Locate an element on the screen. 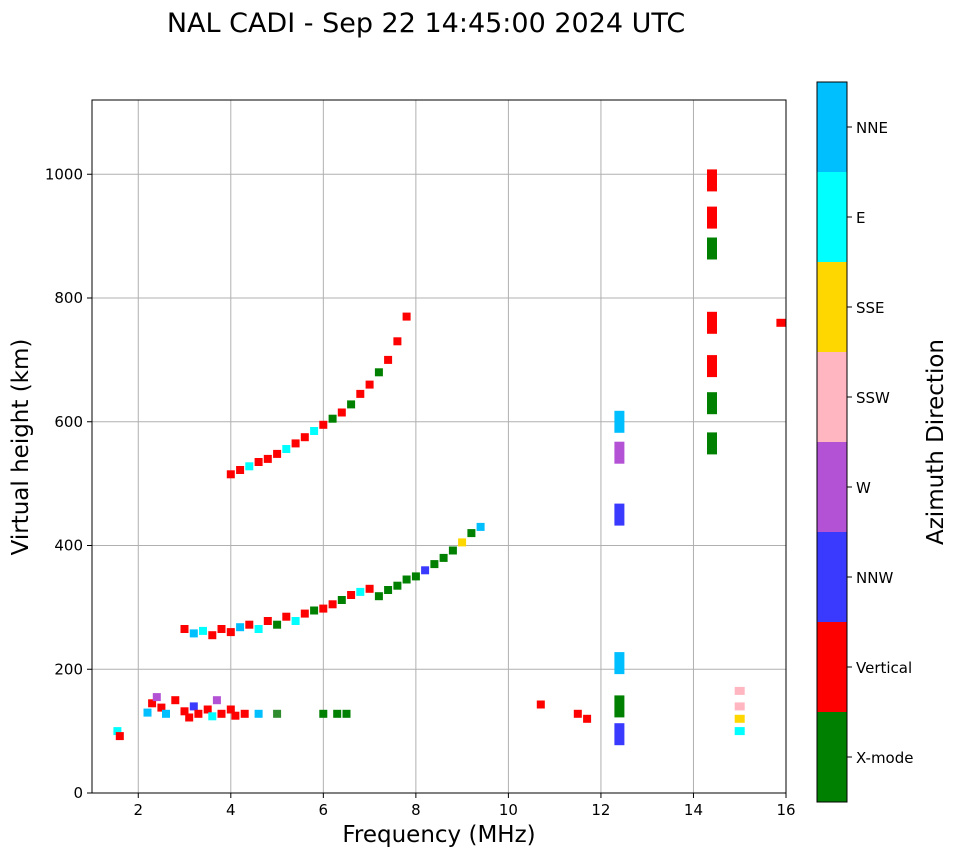  colorbar-tick-label: NNE is located at coordinates (872, 128).